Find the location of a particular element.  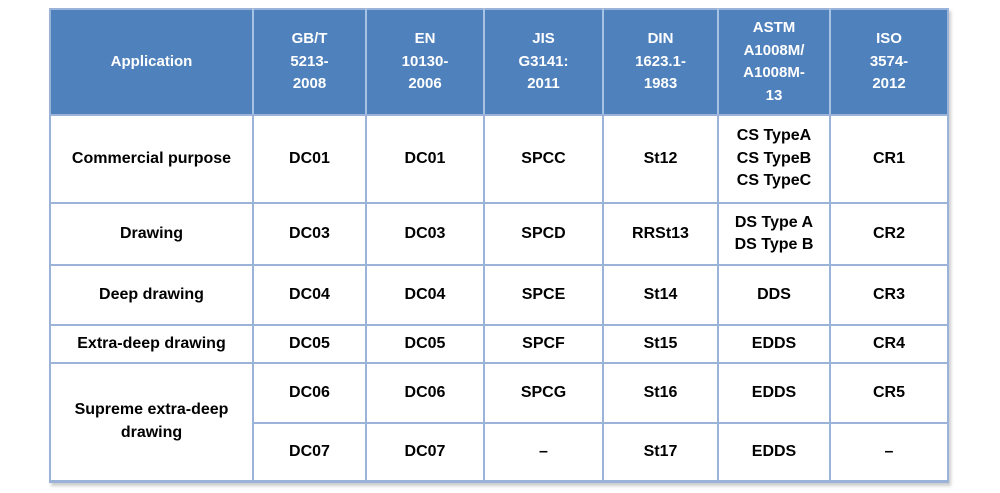

table-row-supreme-extra-deep-drawing-2: DC07 DC07 – St17 EDDS – is located at coordinates (499, 452).